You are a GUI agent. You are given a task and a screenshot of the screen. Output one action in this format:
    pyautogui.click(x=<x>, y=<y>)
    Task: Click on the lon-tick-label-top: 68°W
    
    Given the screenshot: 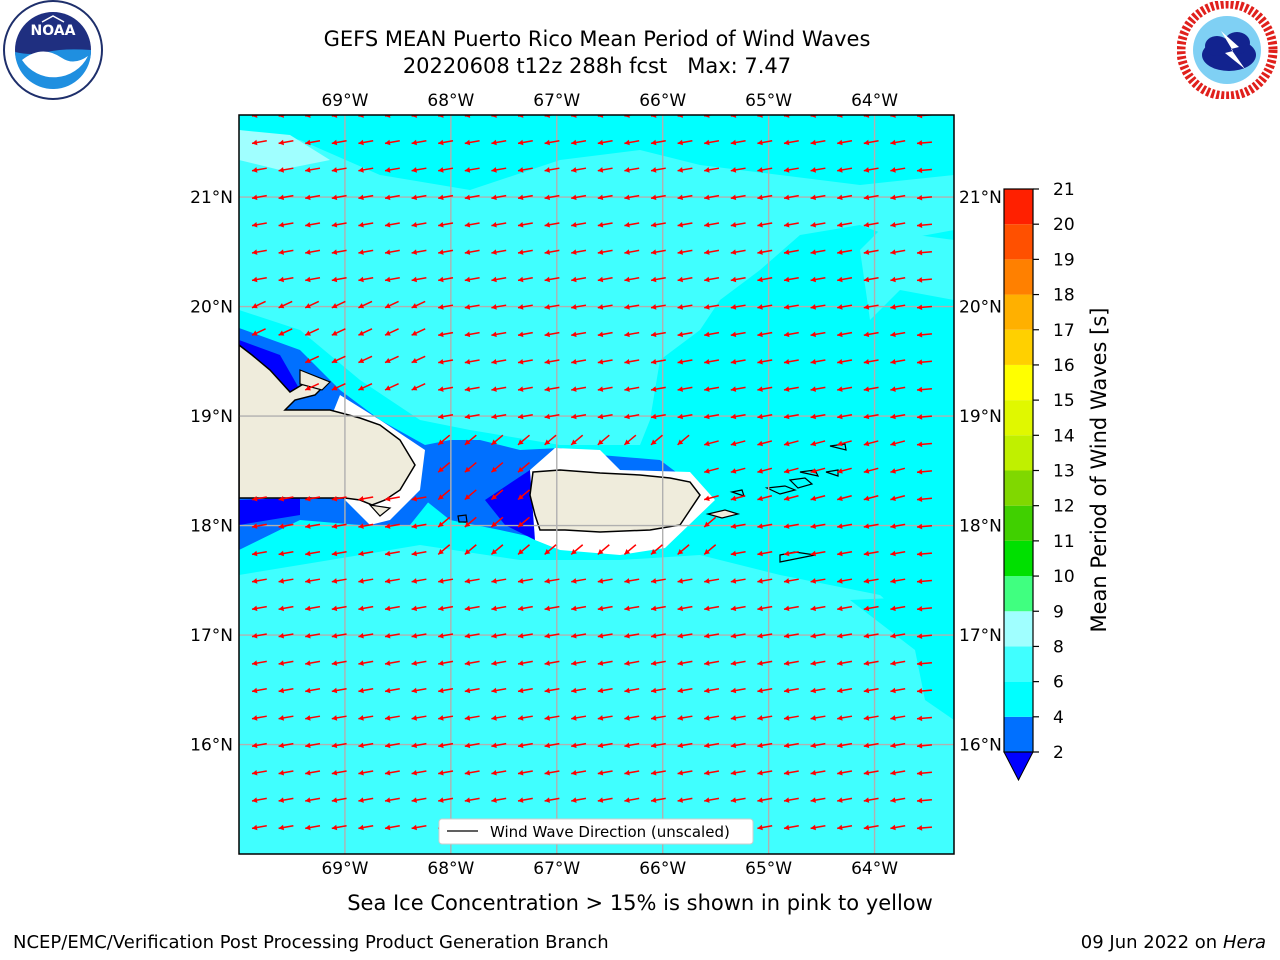 What is the action you would take?
    pyautogui.click(x=450, y=101)
    